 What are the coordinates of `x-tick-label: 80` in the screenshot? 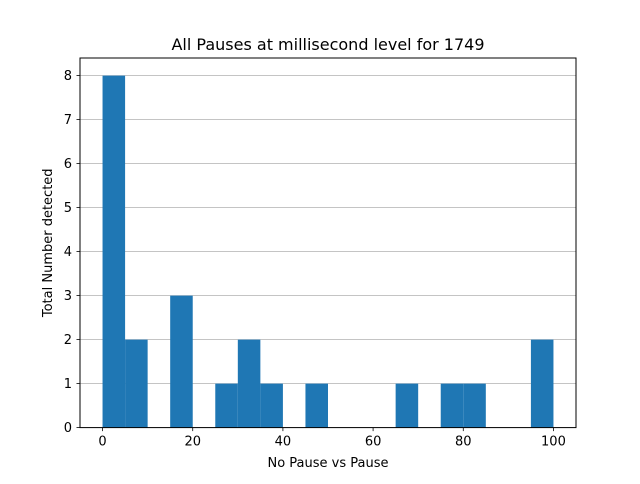 It's located at (463, 442).